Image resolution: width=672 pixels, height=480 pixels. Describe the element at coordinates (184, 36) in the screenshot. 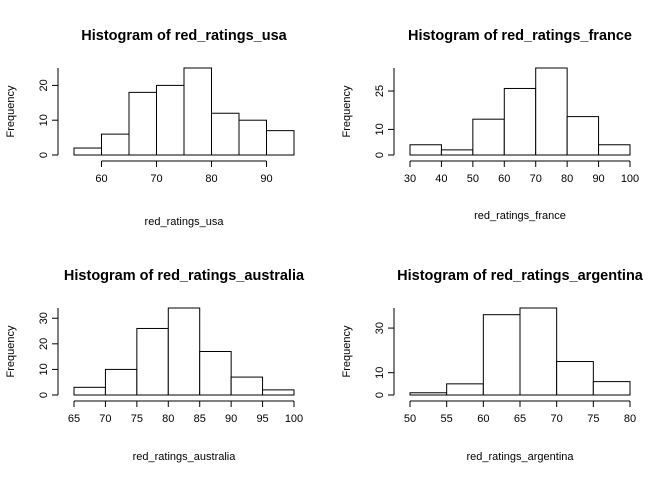

I see `chart-title: Histogram of red_ratings_usa` at that location.